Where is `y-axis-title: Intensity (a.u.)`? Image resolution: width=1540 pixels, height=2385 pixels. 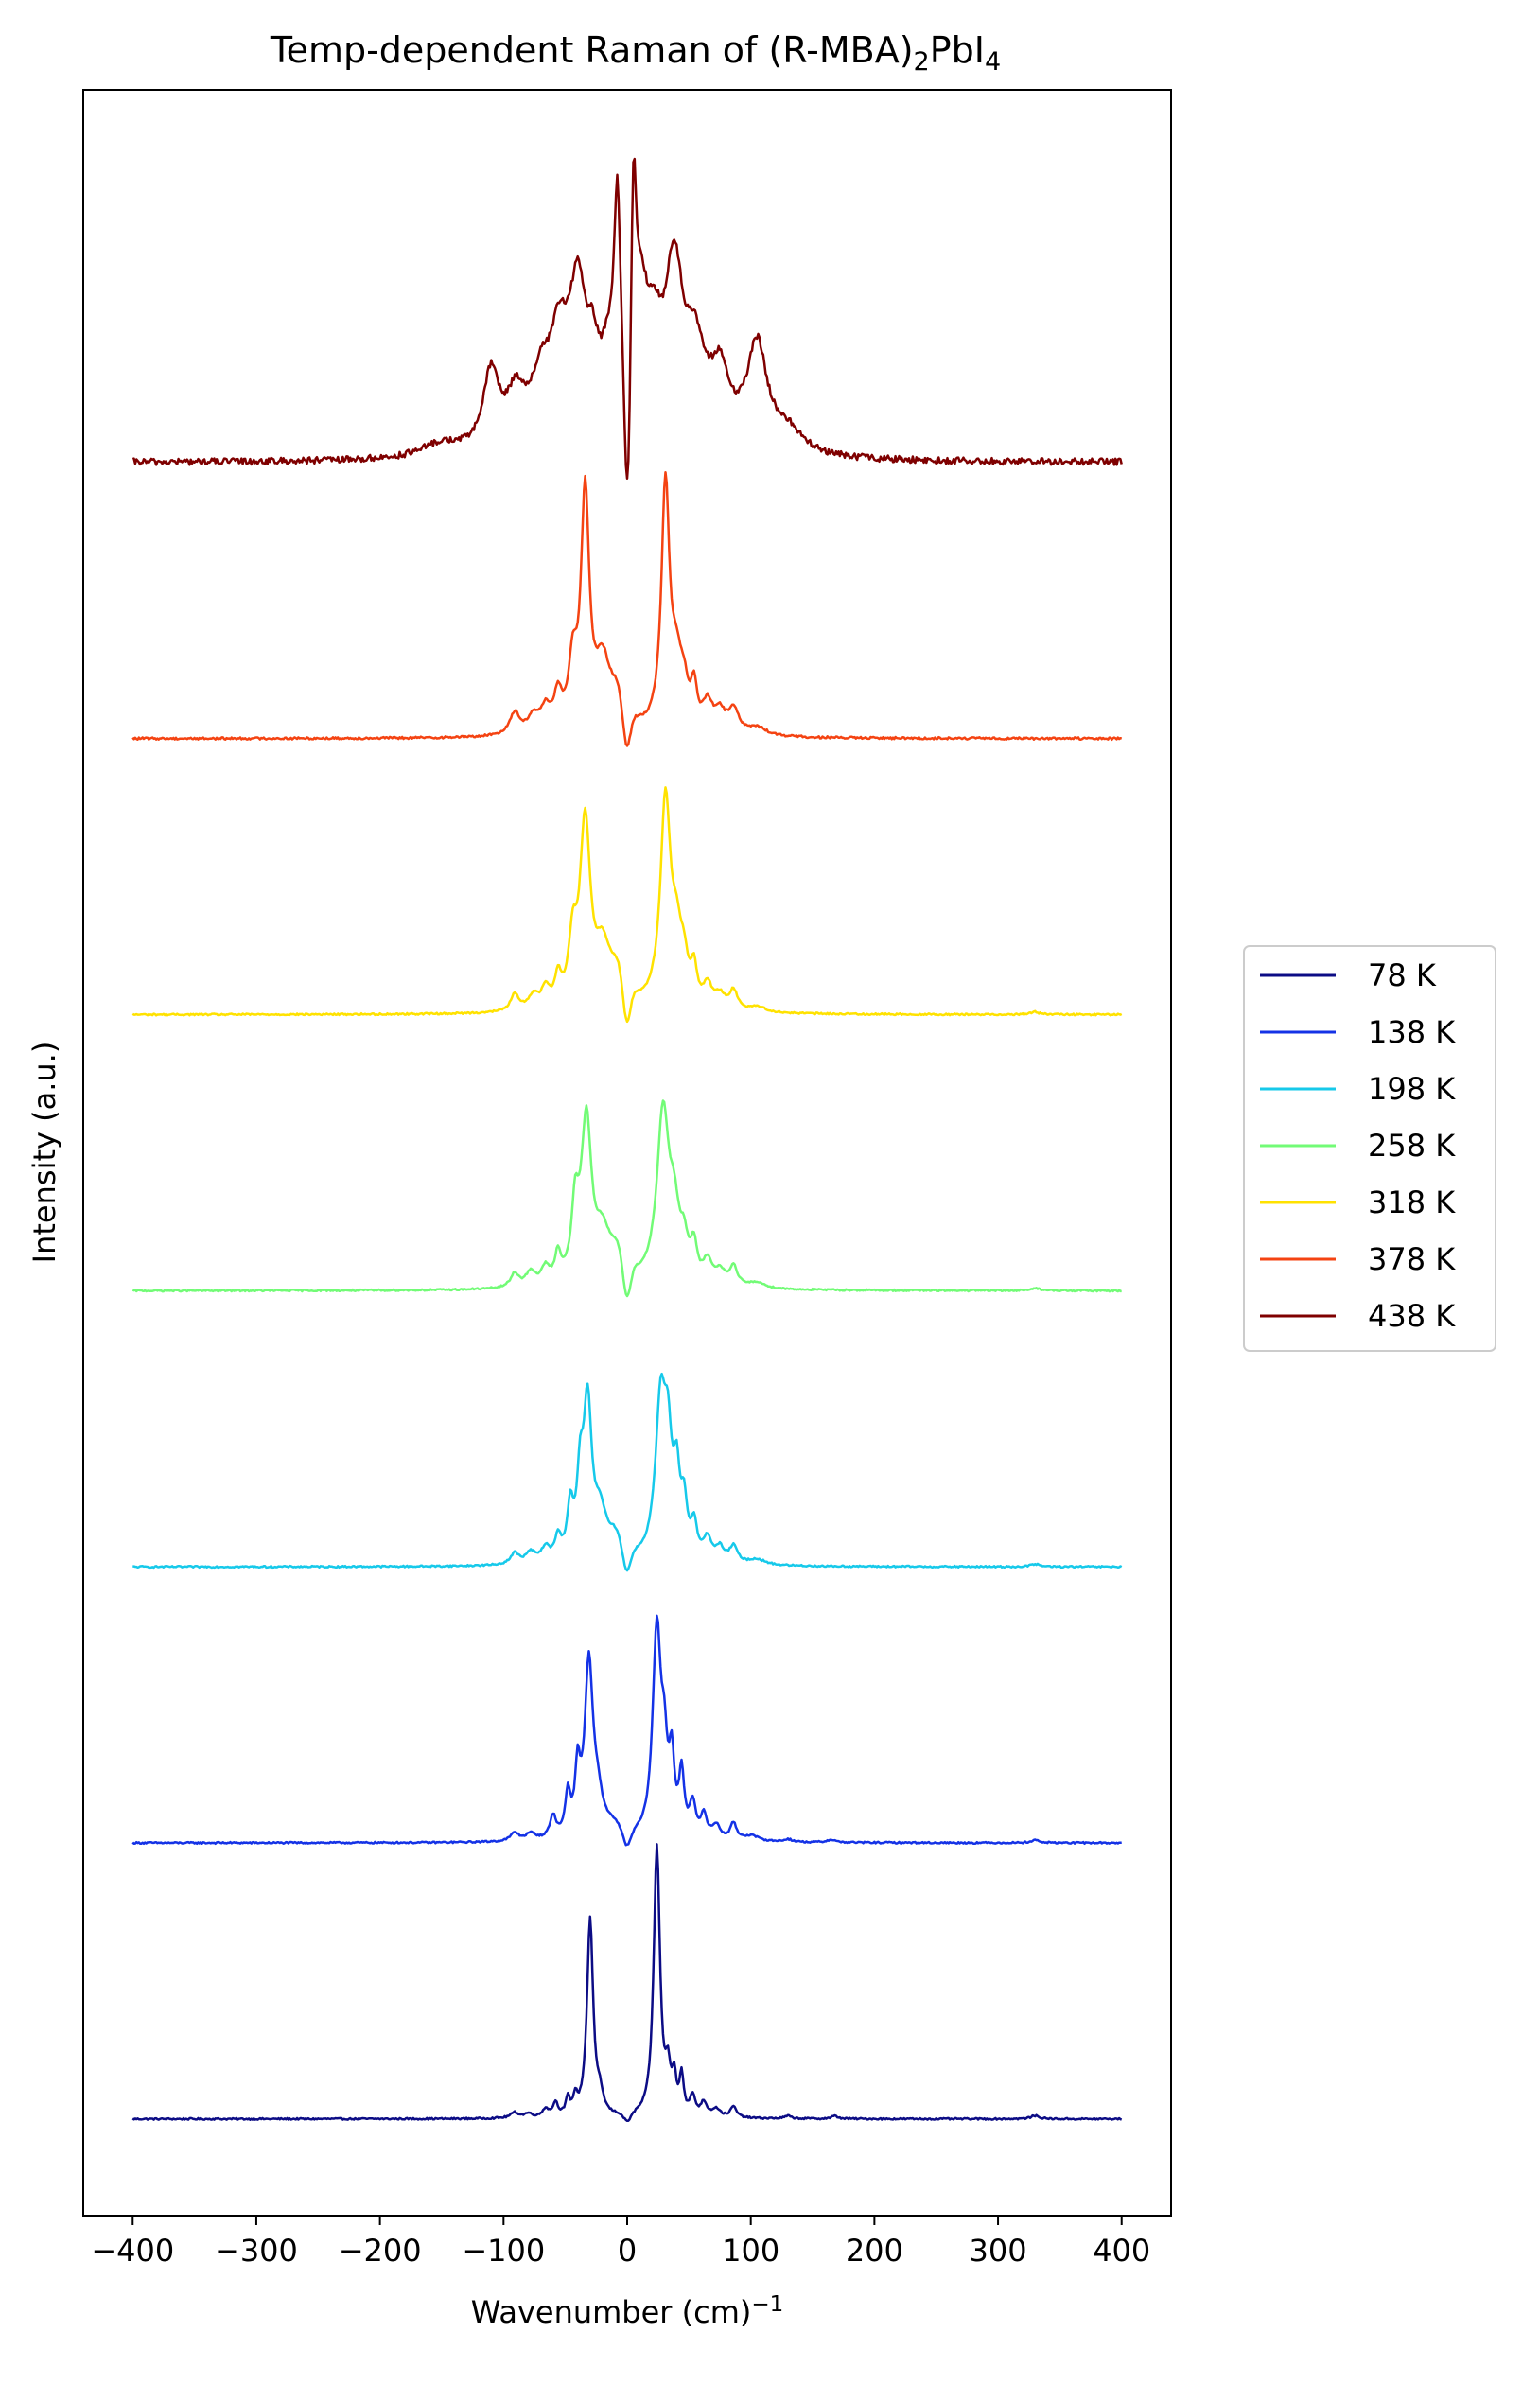 y-axis-title: Intensity (a.u.) is located at coordinates (44, 1153).